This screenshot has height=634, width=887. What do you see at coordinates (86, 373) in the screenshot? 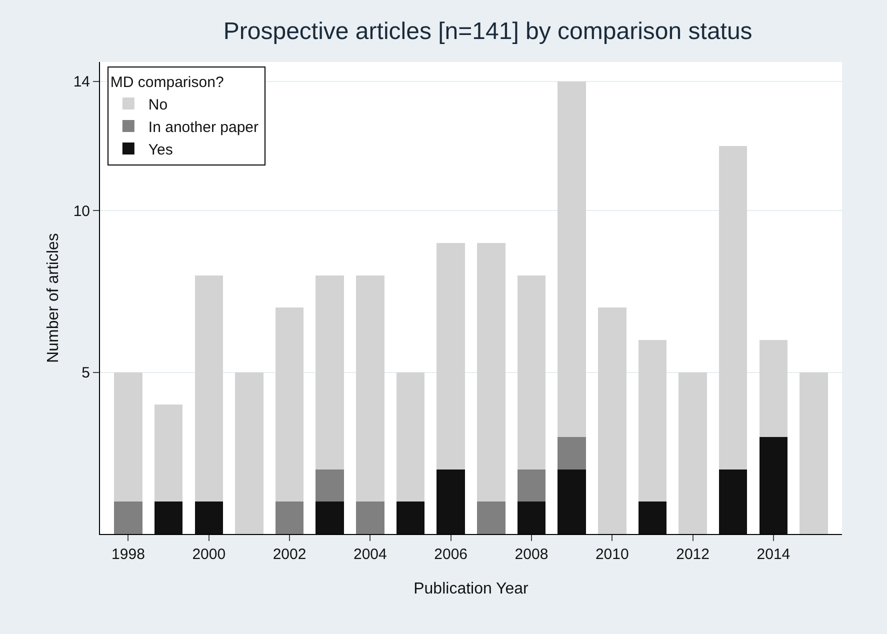
I see `y-tick-label: 5` at bounding box center [86, 373].